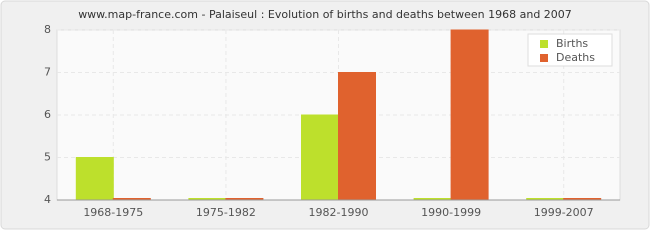 This screenshot has height=240, width=650. Describe the element at coordinates (47, 157) in the screenshot. I see `y-tick-label: 5` at that location.